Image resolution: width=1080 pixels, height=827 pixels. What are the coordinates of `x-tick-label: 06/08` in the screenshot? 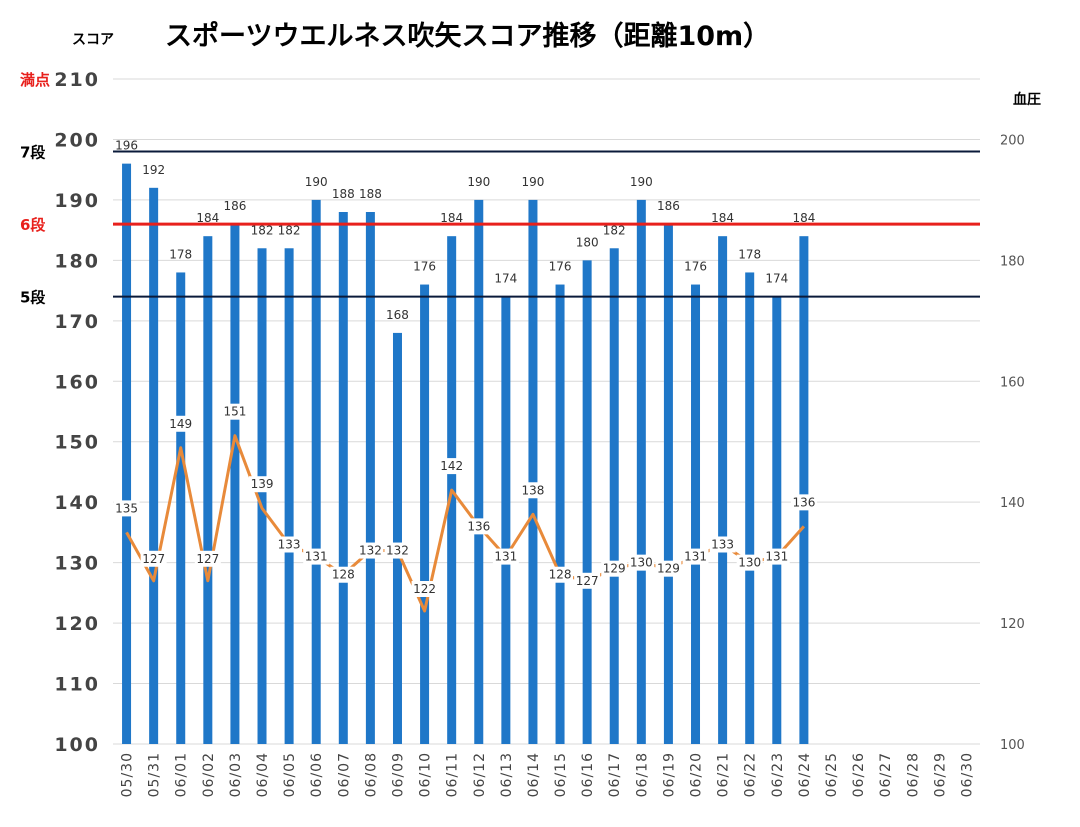 It's located at (371, 774).